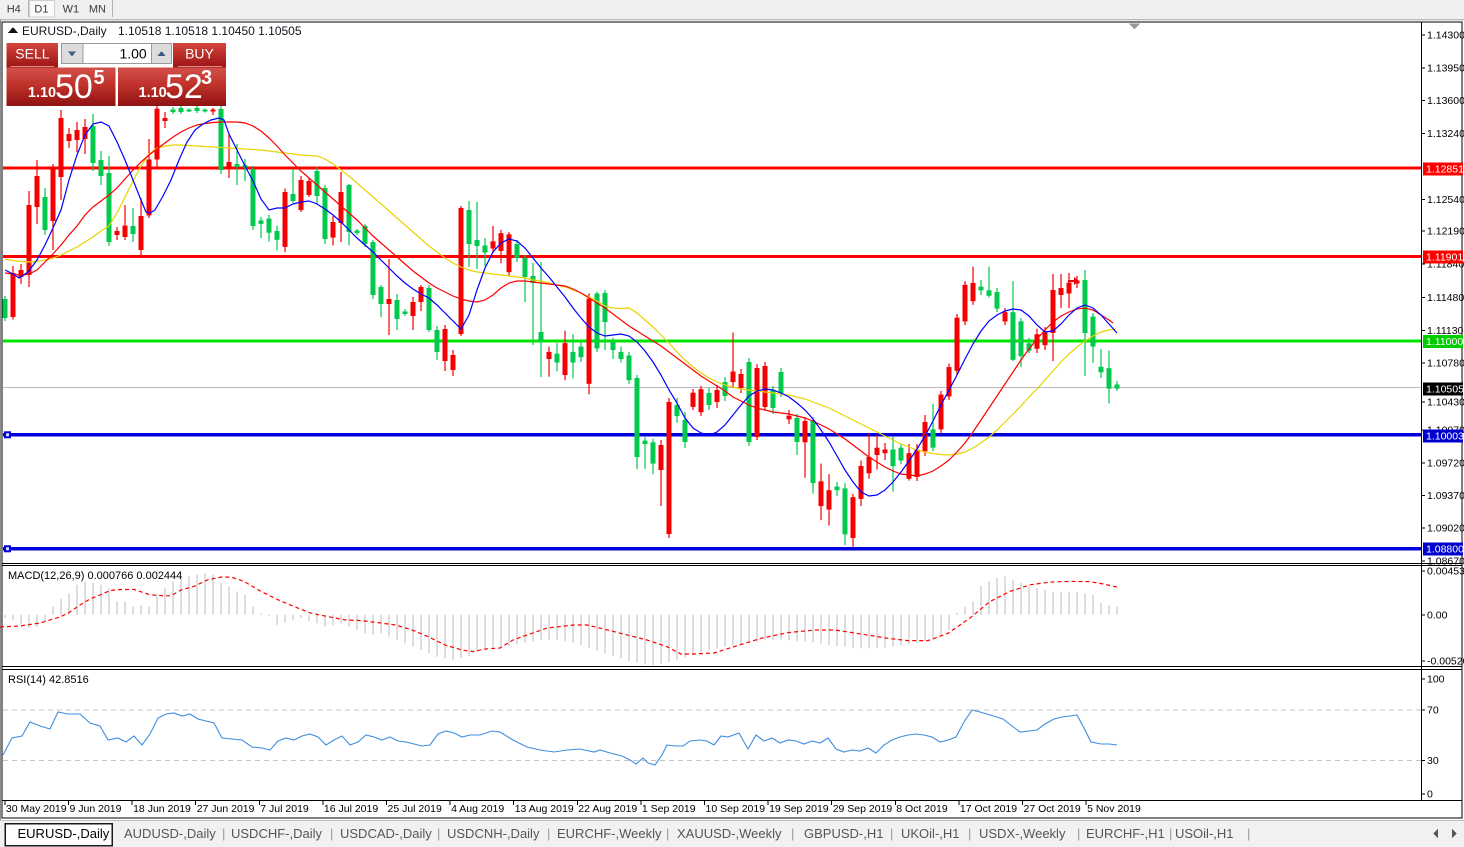 This screenshot has height=847, width=1464. I want to click on svg-text: 1.13240, so click(1445, 134).